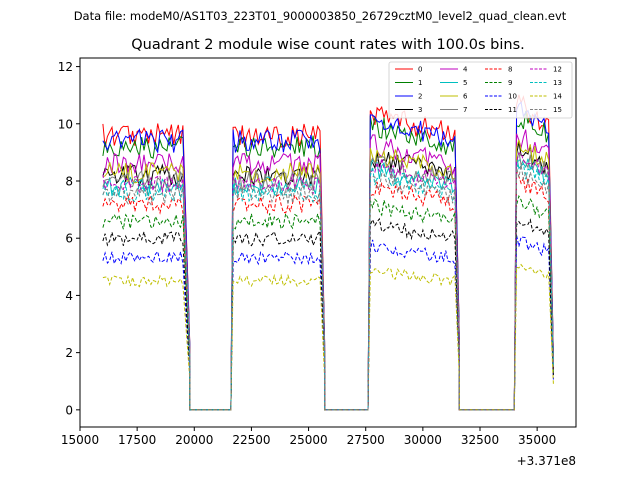 The width and height of the screenshot is (640, 480). I want to click on y-tick-label: 2, so click(69, 353).